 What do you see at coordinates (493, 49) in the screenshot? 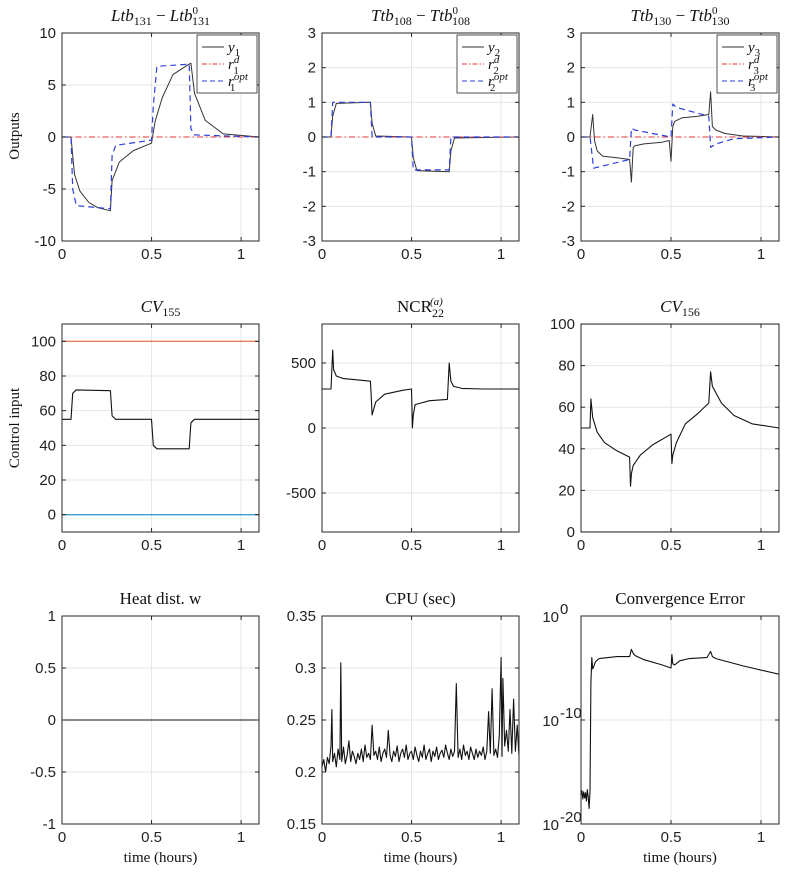
I see `legend-entry: y2` at bounding box center [493, 49].